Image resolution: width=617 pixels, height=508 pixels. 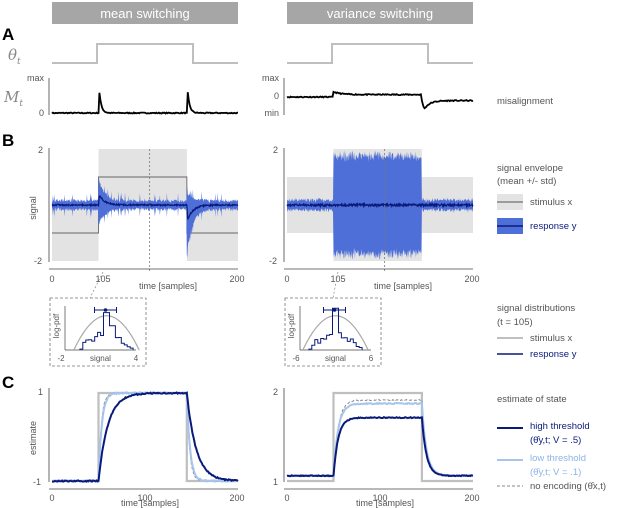 What do you see at coordinates (144, 103) in the screenshot?
I see `misalignment-curve-left` at bounding box center [144, 103].